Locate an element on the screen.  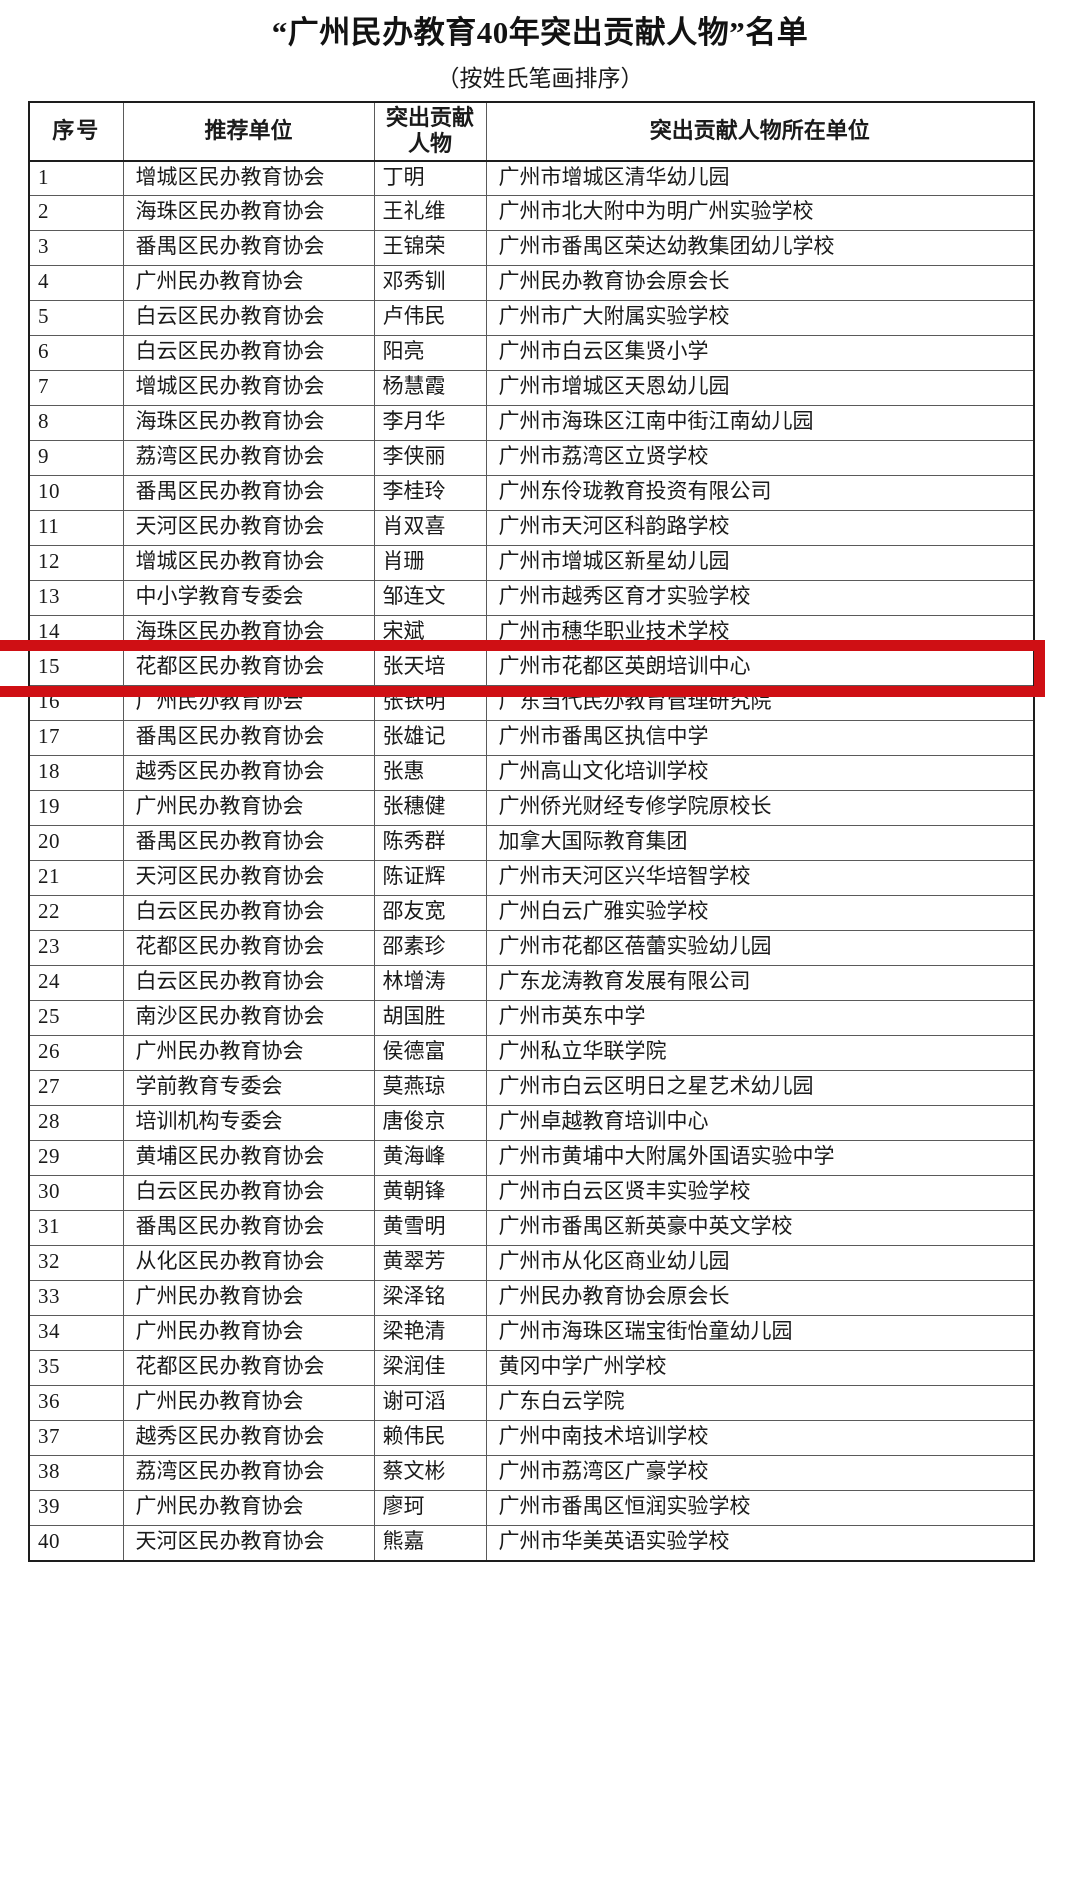
cell-index: 10 is located at coordinates (76, 493).